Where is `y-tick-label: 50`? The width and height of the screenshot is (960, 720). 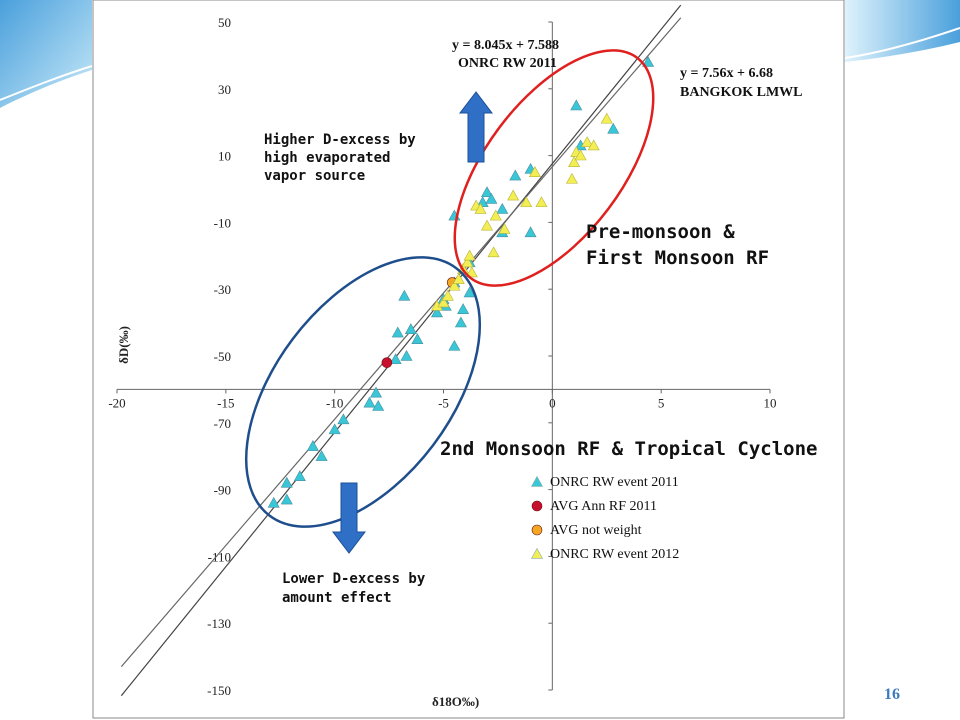
y-tick-label: 50 is located at coordinates (224, 22).